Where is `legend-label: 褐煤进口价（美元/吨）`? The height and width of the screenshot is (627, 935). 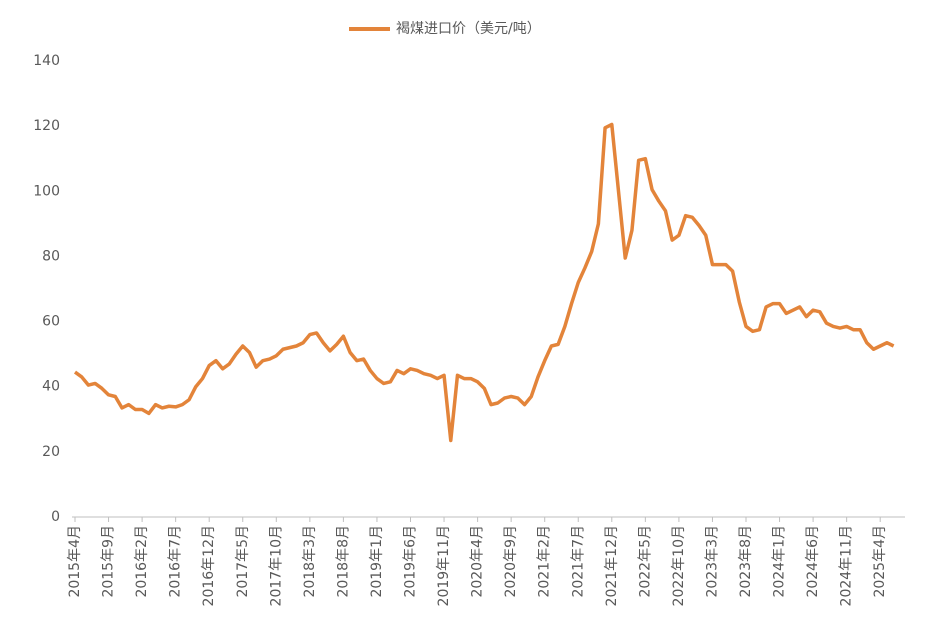
legend-label: 褐煤进口价（美元/吨） is located at coordinates (468, 29).